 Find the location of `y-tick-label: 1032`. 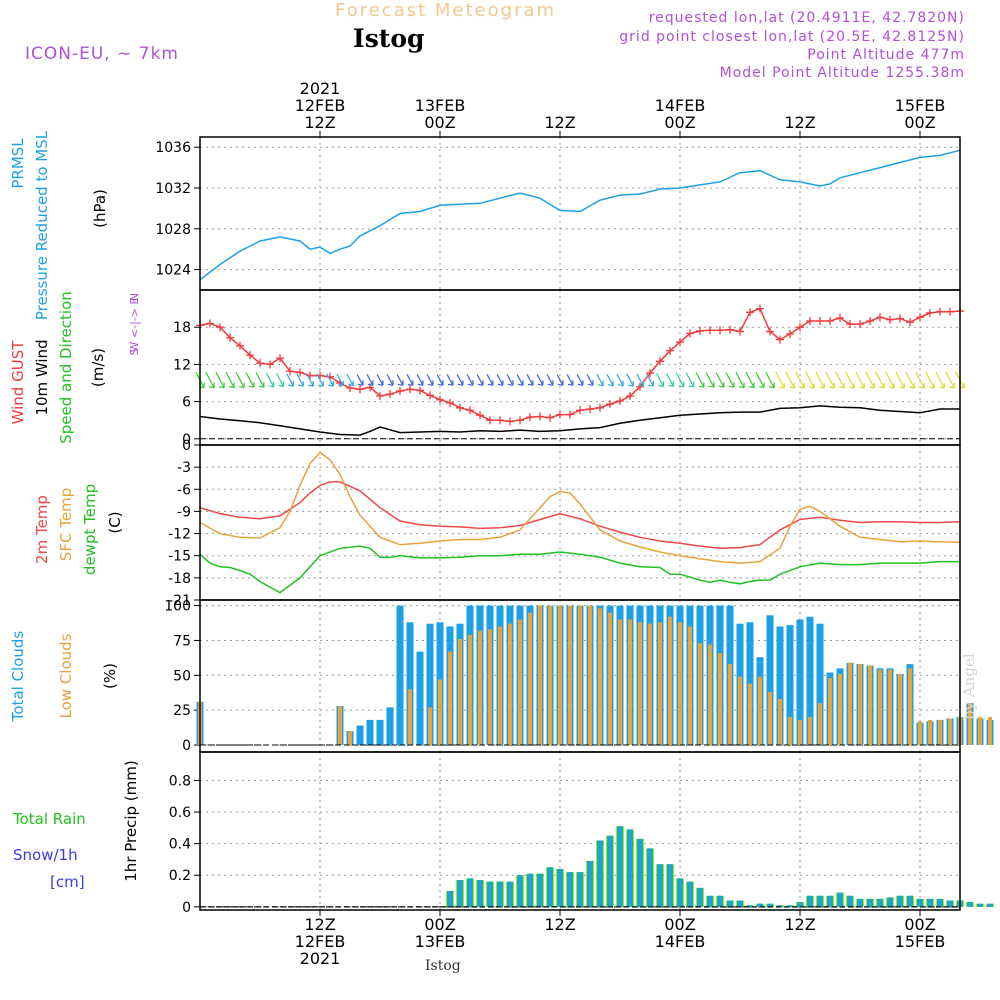

y-tick-label: 1032 is located at coordinates (173, 189).